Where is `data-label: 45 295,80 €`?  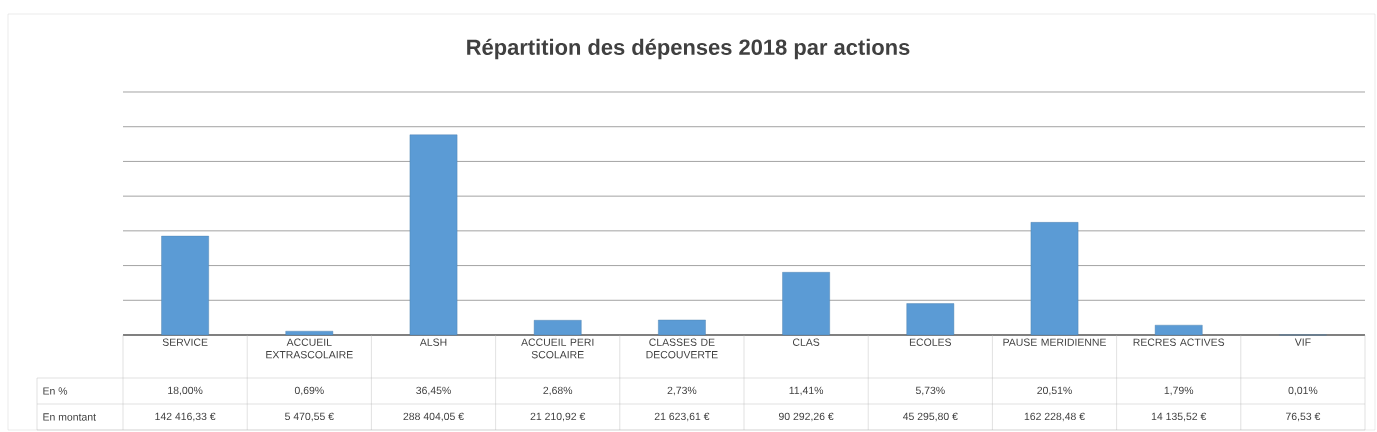
data-label: 45 295,80 € is located at coordinates (930, 417).